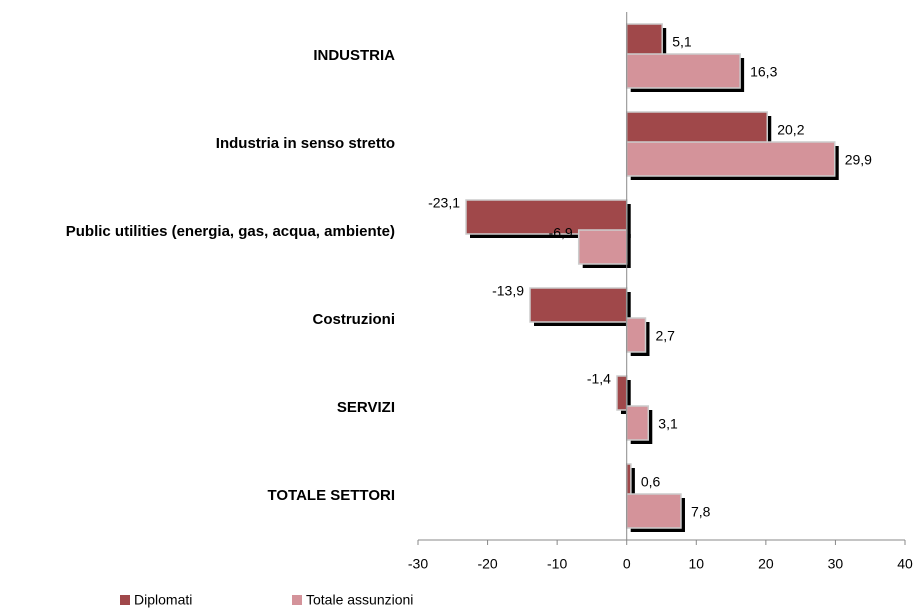 The height and width of the screenshot is (609, 917). What do you see at coordinates (682, 42) in the screenshot?
I see `data-label: 5,1` at bounding box center [682, 42].